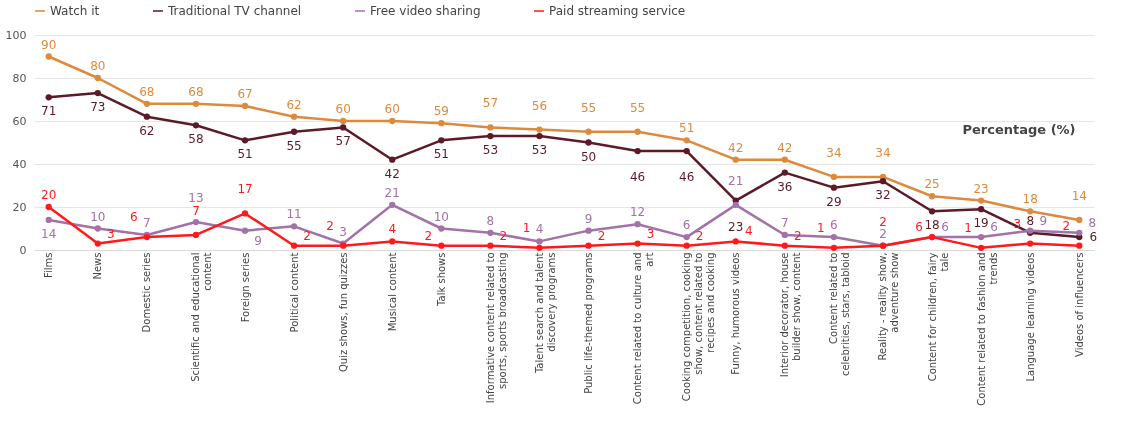 Image resolution: width=1121 pixels, height=441 pixels. Describe the element at coordinates (245, 154) in the screenshot. I see `data-label: 51` at that location.